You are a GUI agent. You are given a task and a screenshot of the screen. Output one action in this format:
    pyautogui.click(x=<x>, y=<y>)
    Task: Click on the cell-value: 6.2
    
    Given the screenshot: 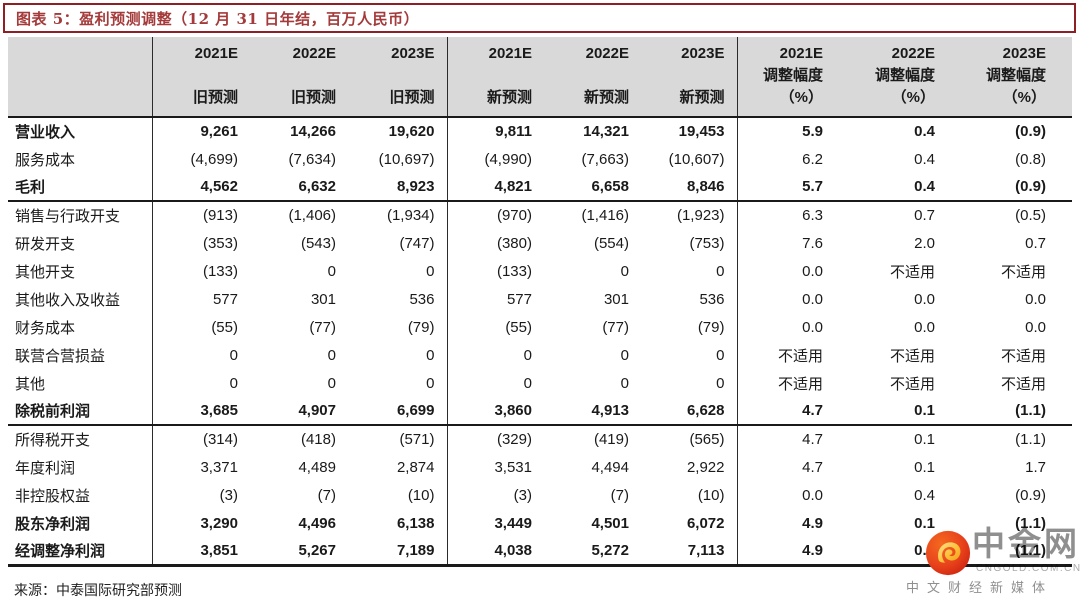 What is the action you would take?
    pyautogui.click(x=812, y=159)
    